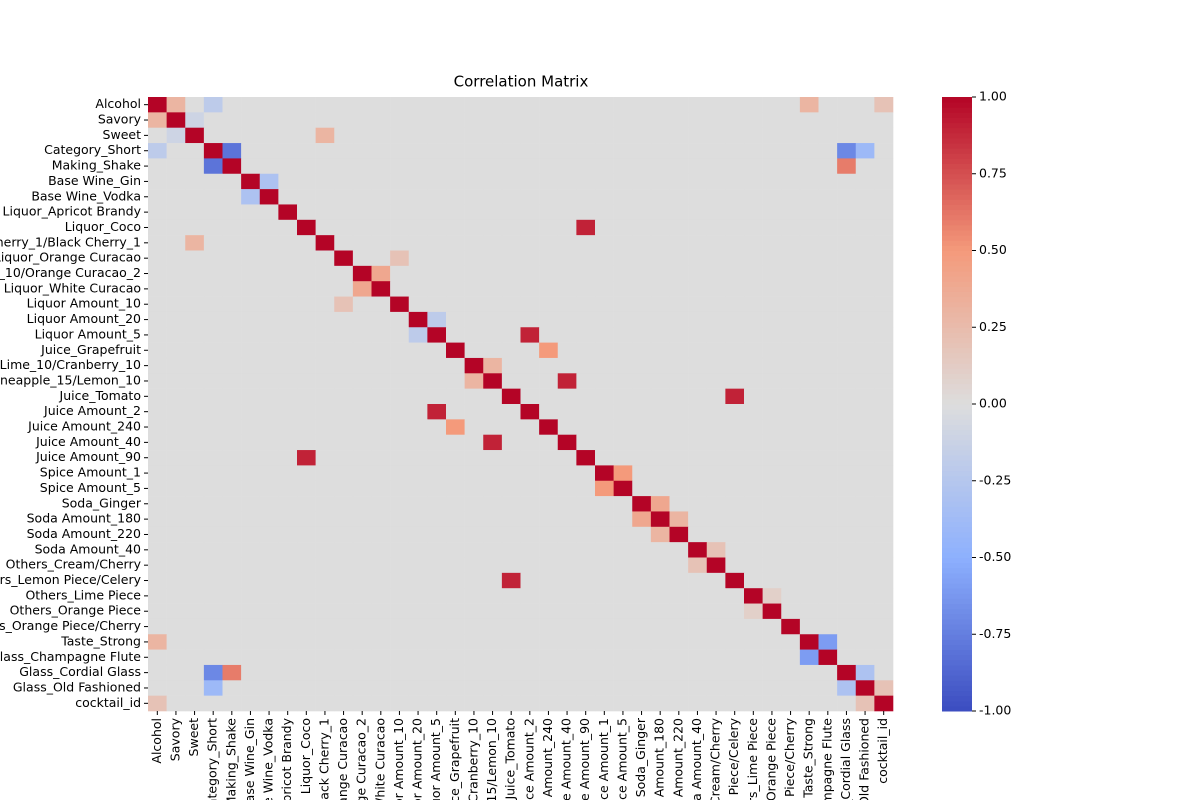 Image resolution: width=1200 pixels, height=800 pixels. What do you see at coordinates (603, 759) in the screenshot?
I see `x-tick-label: Spice Amount_1` at bounding box center [603, 759].